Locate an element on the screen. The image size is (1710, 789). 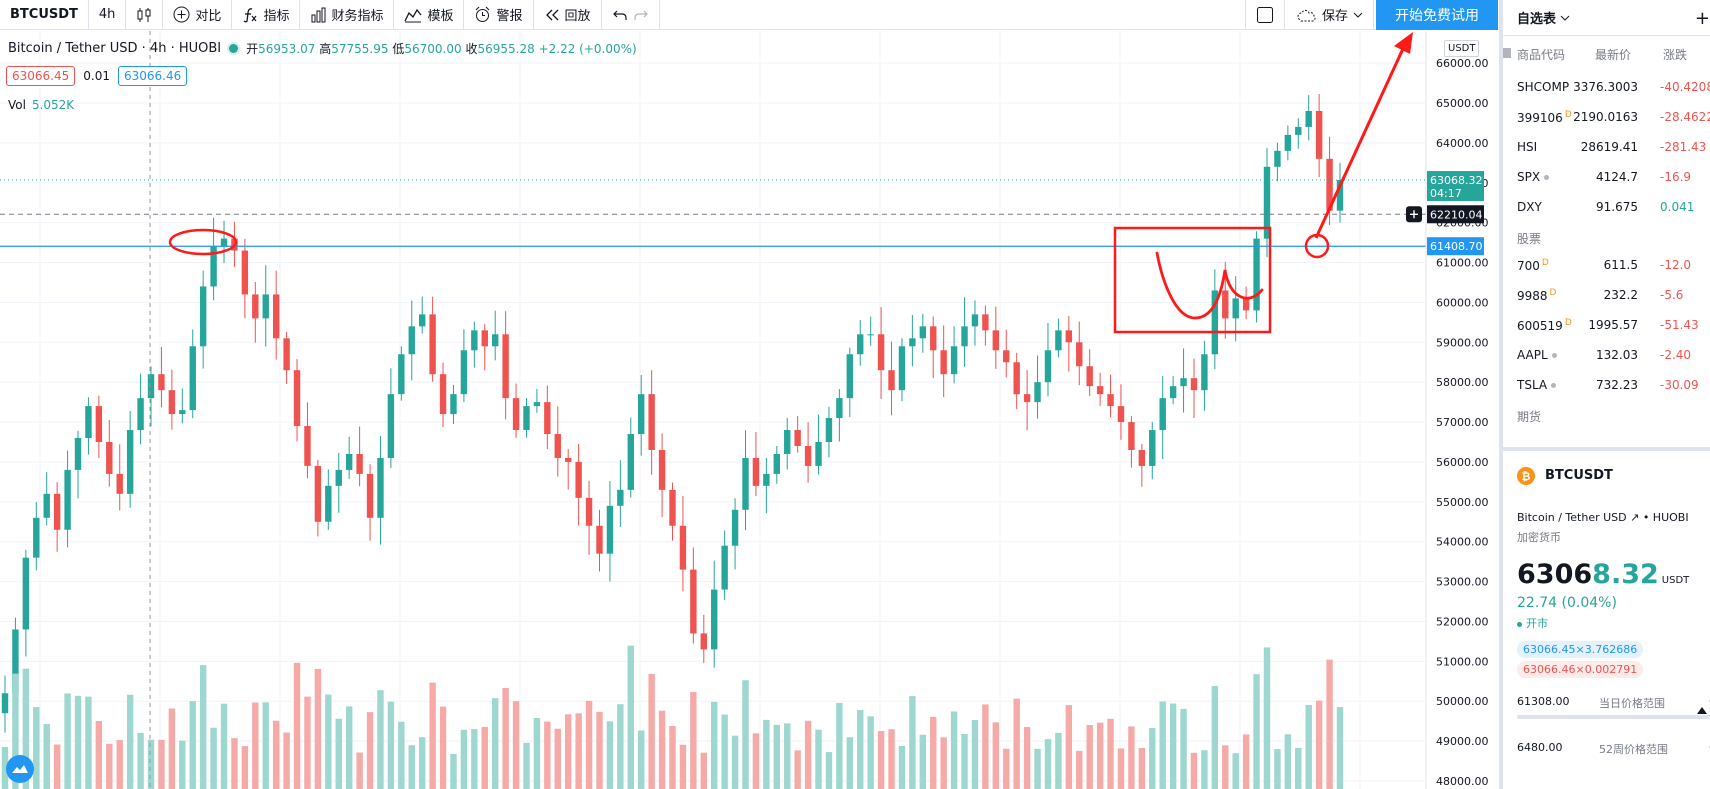
alert-button: 警报 is located at coordinates (499, 15).